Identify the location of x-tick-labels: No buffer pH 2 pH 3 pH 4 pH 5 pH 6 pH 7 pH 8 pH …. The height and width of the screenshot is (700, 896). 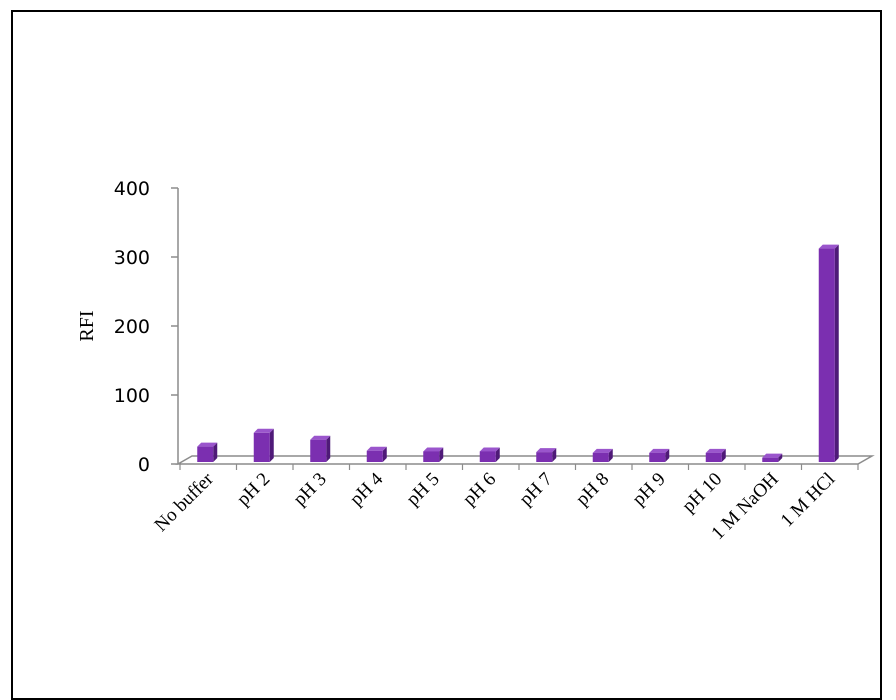
(495, 506).